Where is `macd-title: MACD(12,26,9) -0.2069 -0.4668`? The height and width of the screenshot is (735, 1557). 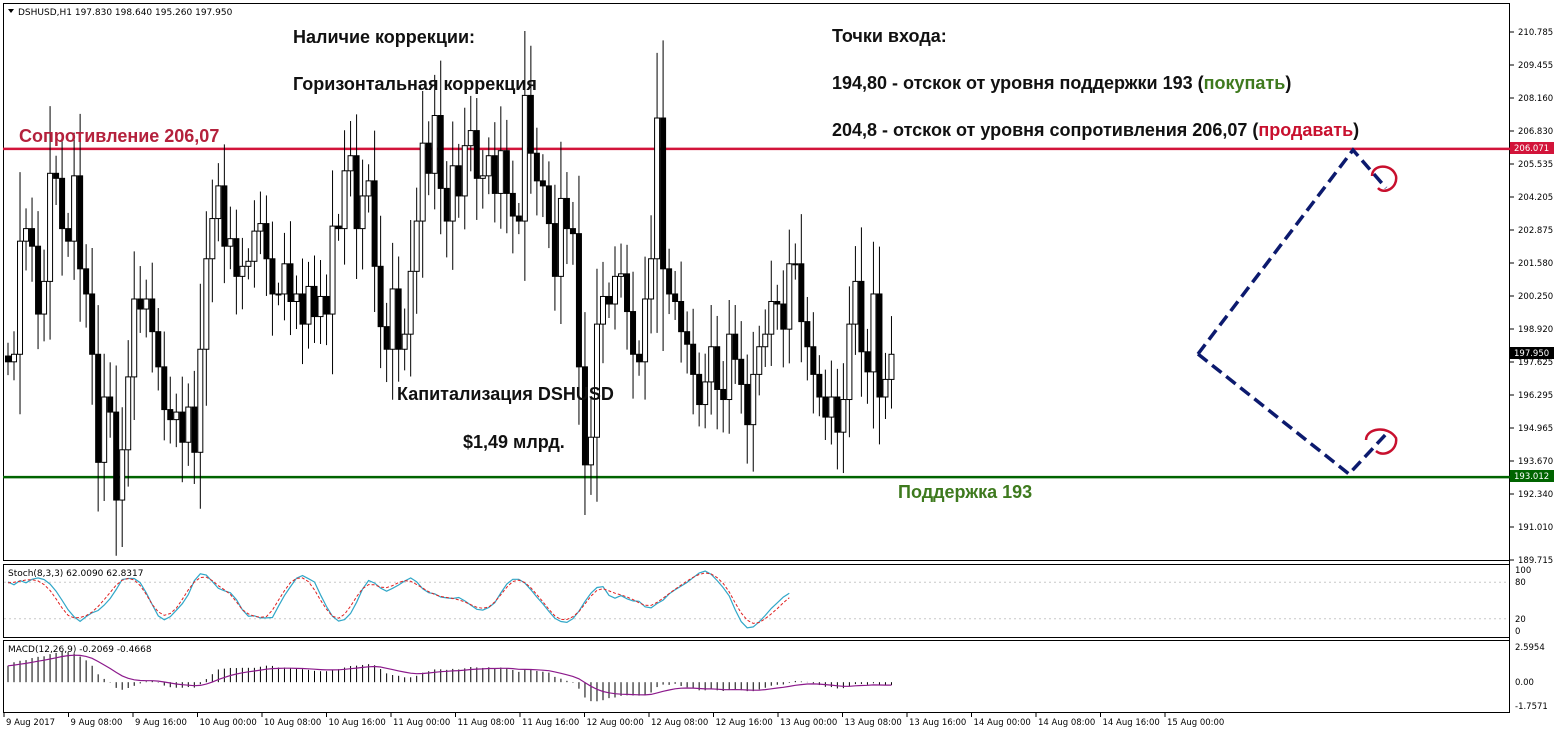
macd-title: MACD(12,26,9) -0.2069 -0.4668 is located at coordinates (80, 650).